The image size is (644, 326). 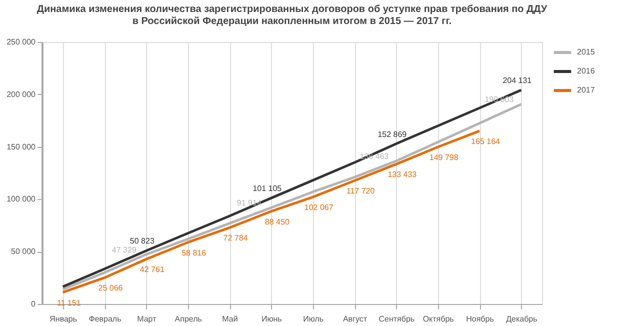 What do you see at coordinates (277, 221) in the screenshot?
I see `data-label: 88 450` at bounding box center [277, 221].